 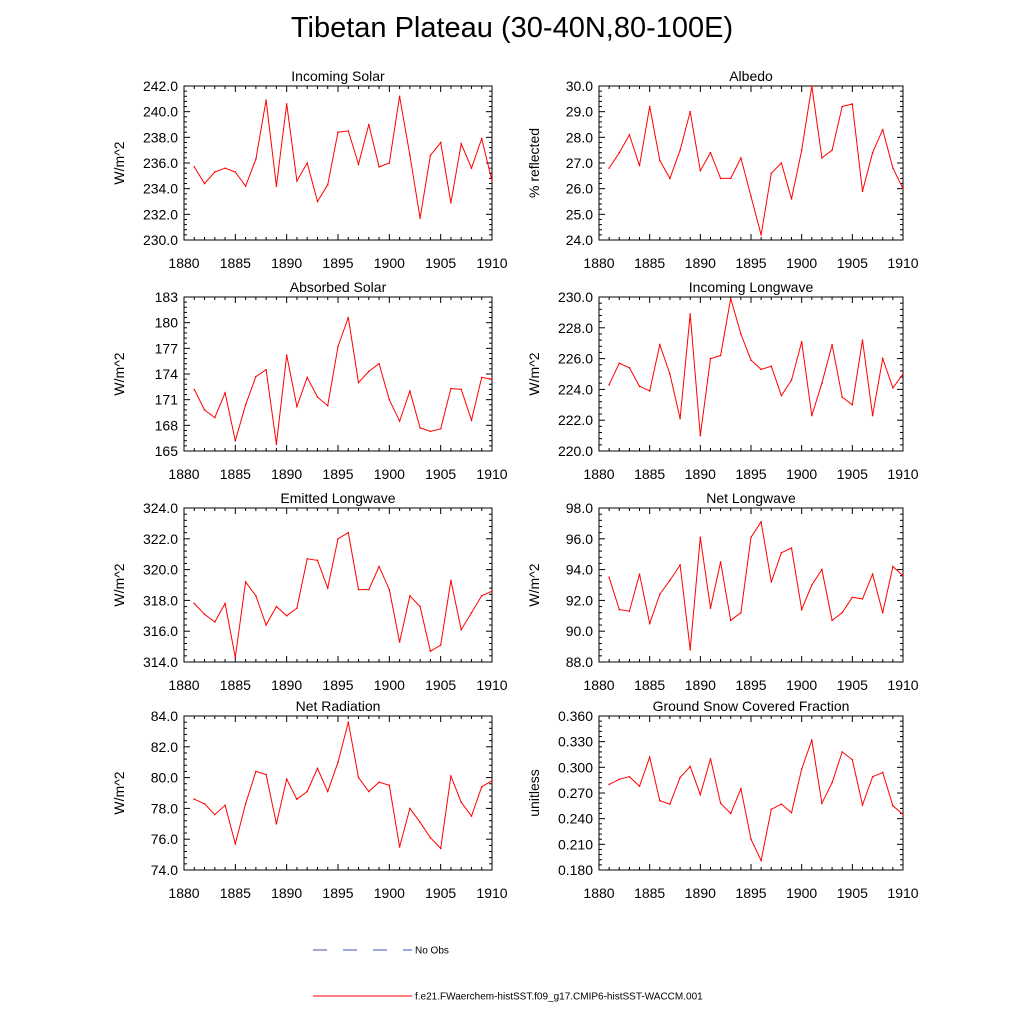 What do you see at coordinates (579, 189) in the screenshot?
I see `y-tick-label: 26.0` at bounding box center [579, 189].